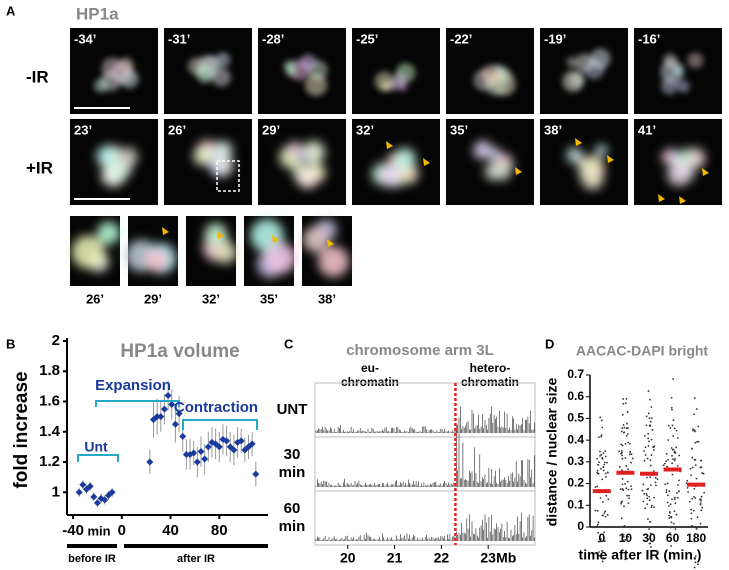 This screenshot has width=729, height=570. What do you see at coordinates (292, 409) in the screenshot?
I see `row-label: UNT` at bounding box center [292, 409].